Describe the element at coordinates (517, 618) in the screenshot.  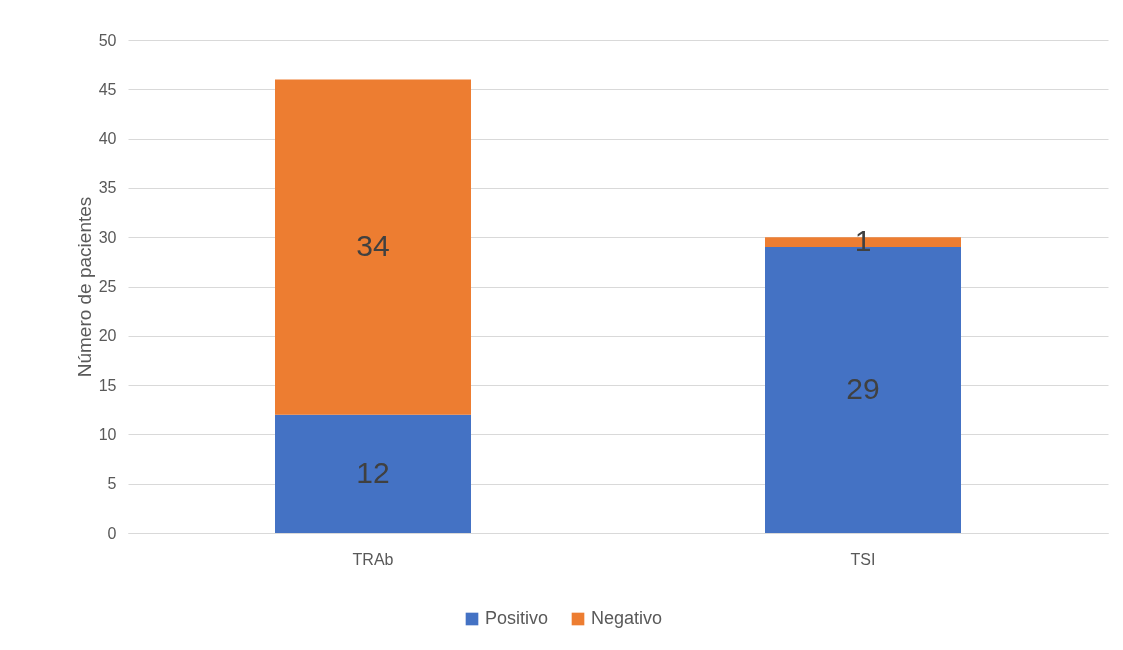
I see `legend-label: Positivo` at that location.